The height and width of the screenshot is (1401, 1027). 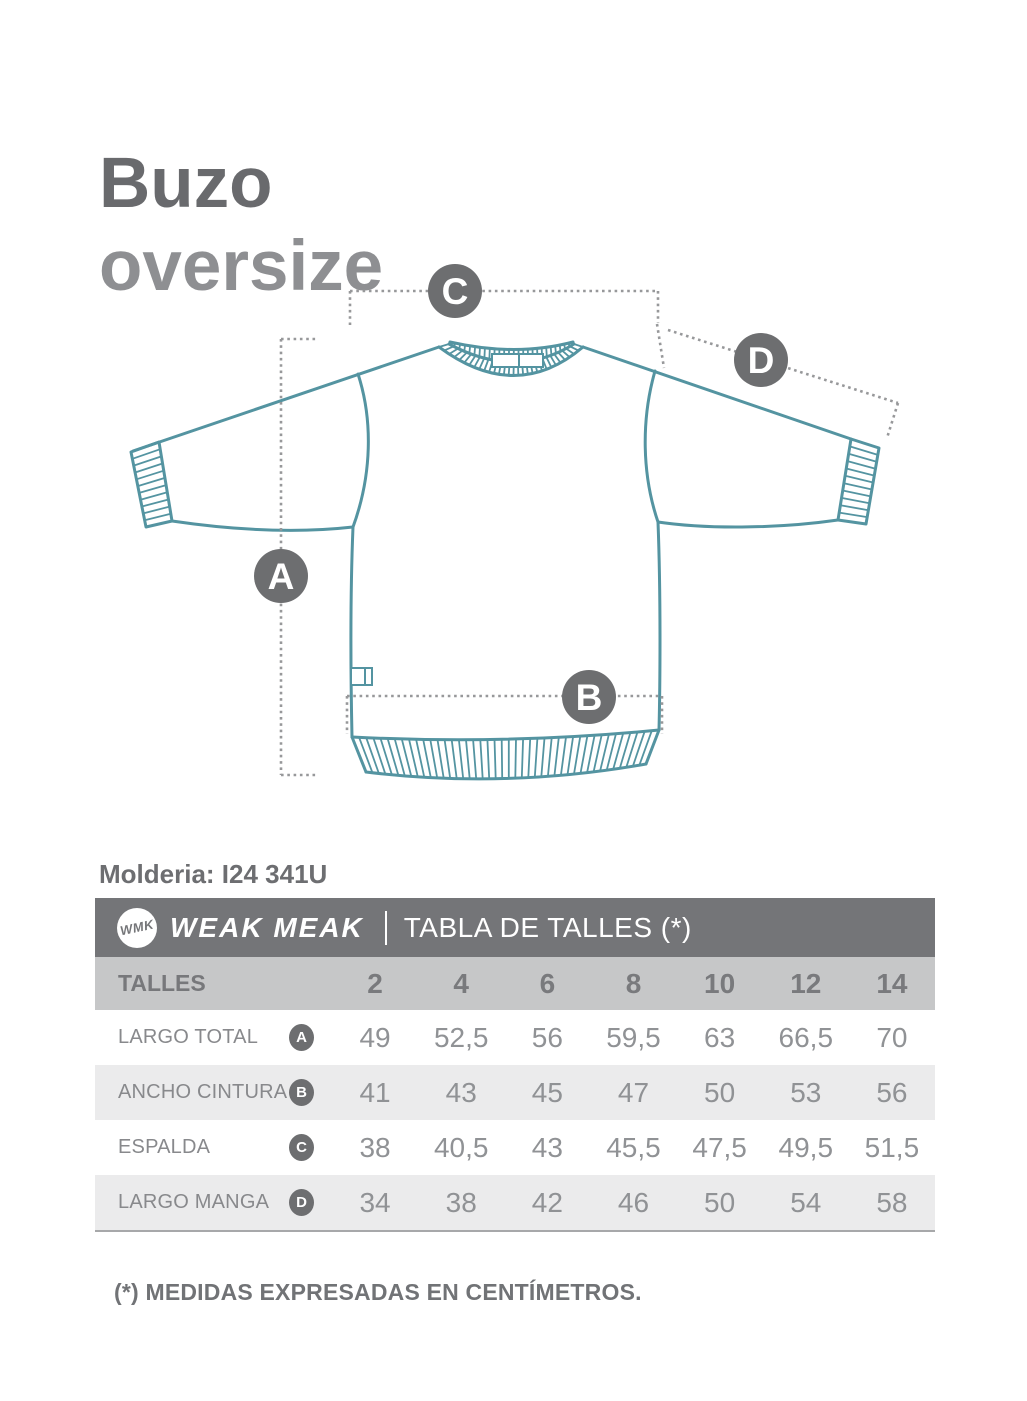 I want to click on size-column-header: 10, so click(x=720, y=983).